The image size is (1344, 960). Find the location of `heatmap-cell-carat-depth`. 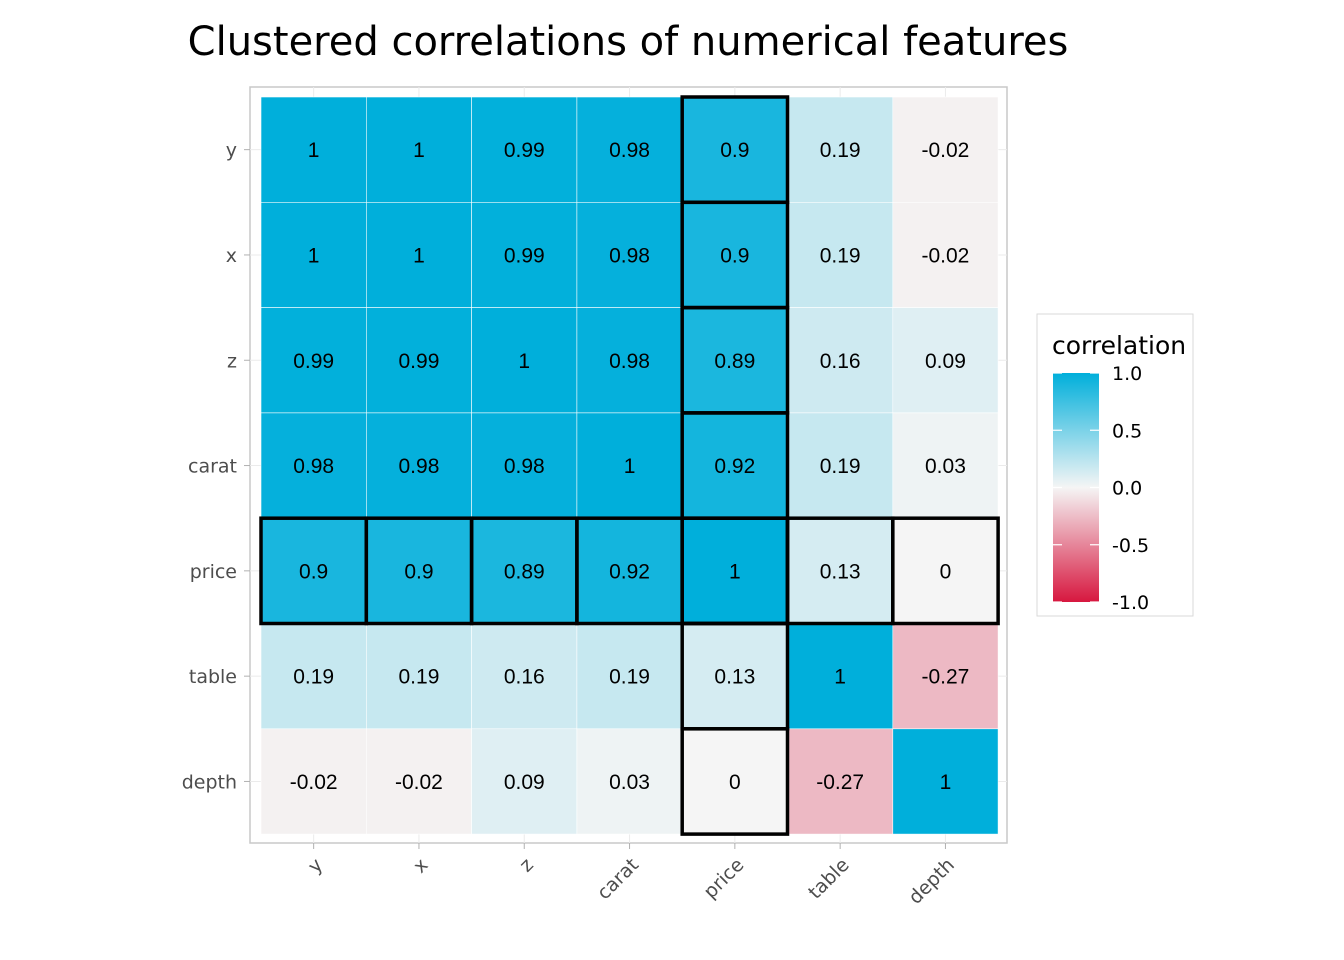

heatmap-cell-carat-depth is located at coordinates (945, 465).